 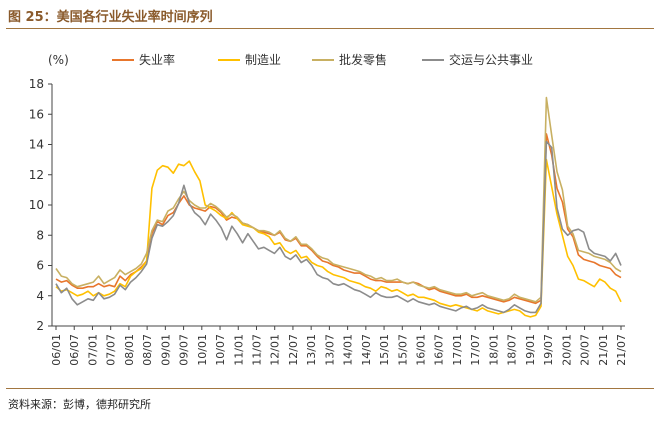 What do you see at coordinates (322, 59) in the screenshot?
I see `legend: 失业率 制造业 批发零售 交运与公共事业` at bounding box center [322, 59].